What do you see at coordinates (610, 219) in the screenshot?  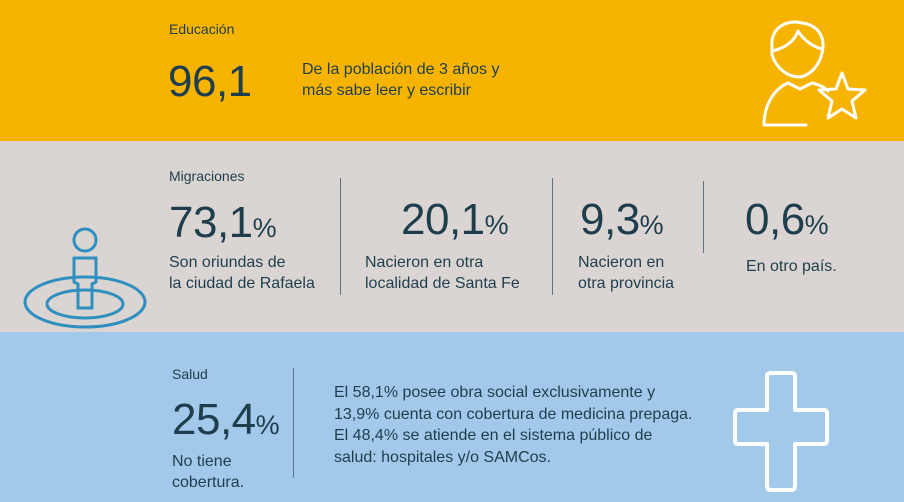 I see `stat-number: 9,3` at bounding box center [610, 219].